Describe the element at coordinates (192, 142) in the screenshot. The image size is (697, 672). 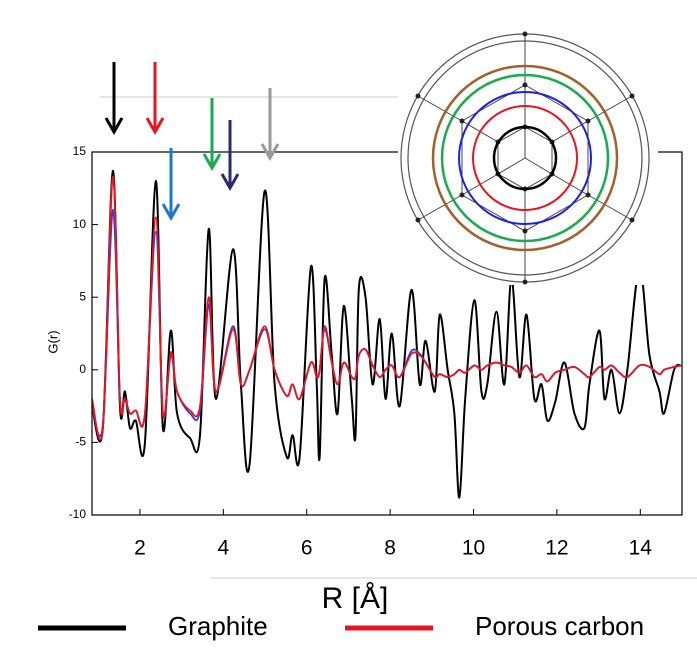
I see `arrows` at that location.